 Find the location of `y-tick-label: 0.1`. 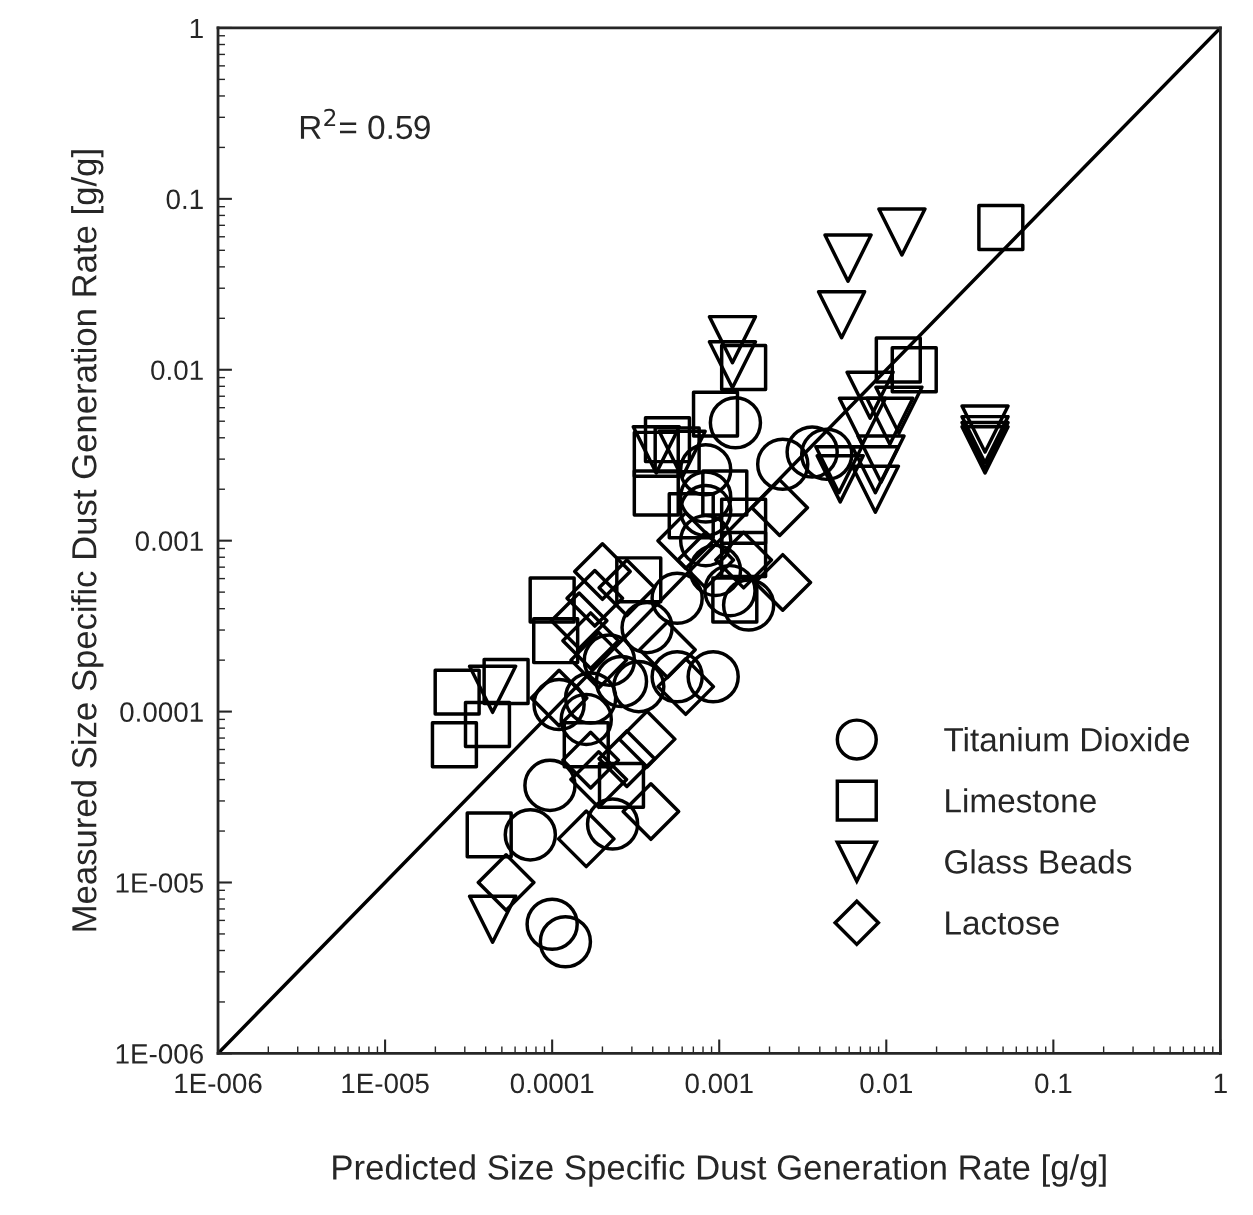

y-tick-label: 0.1 is located at coordinates (184, 199).